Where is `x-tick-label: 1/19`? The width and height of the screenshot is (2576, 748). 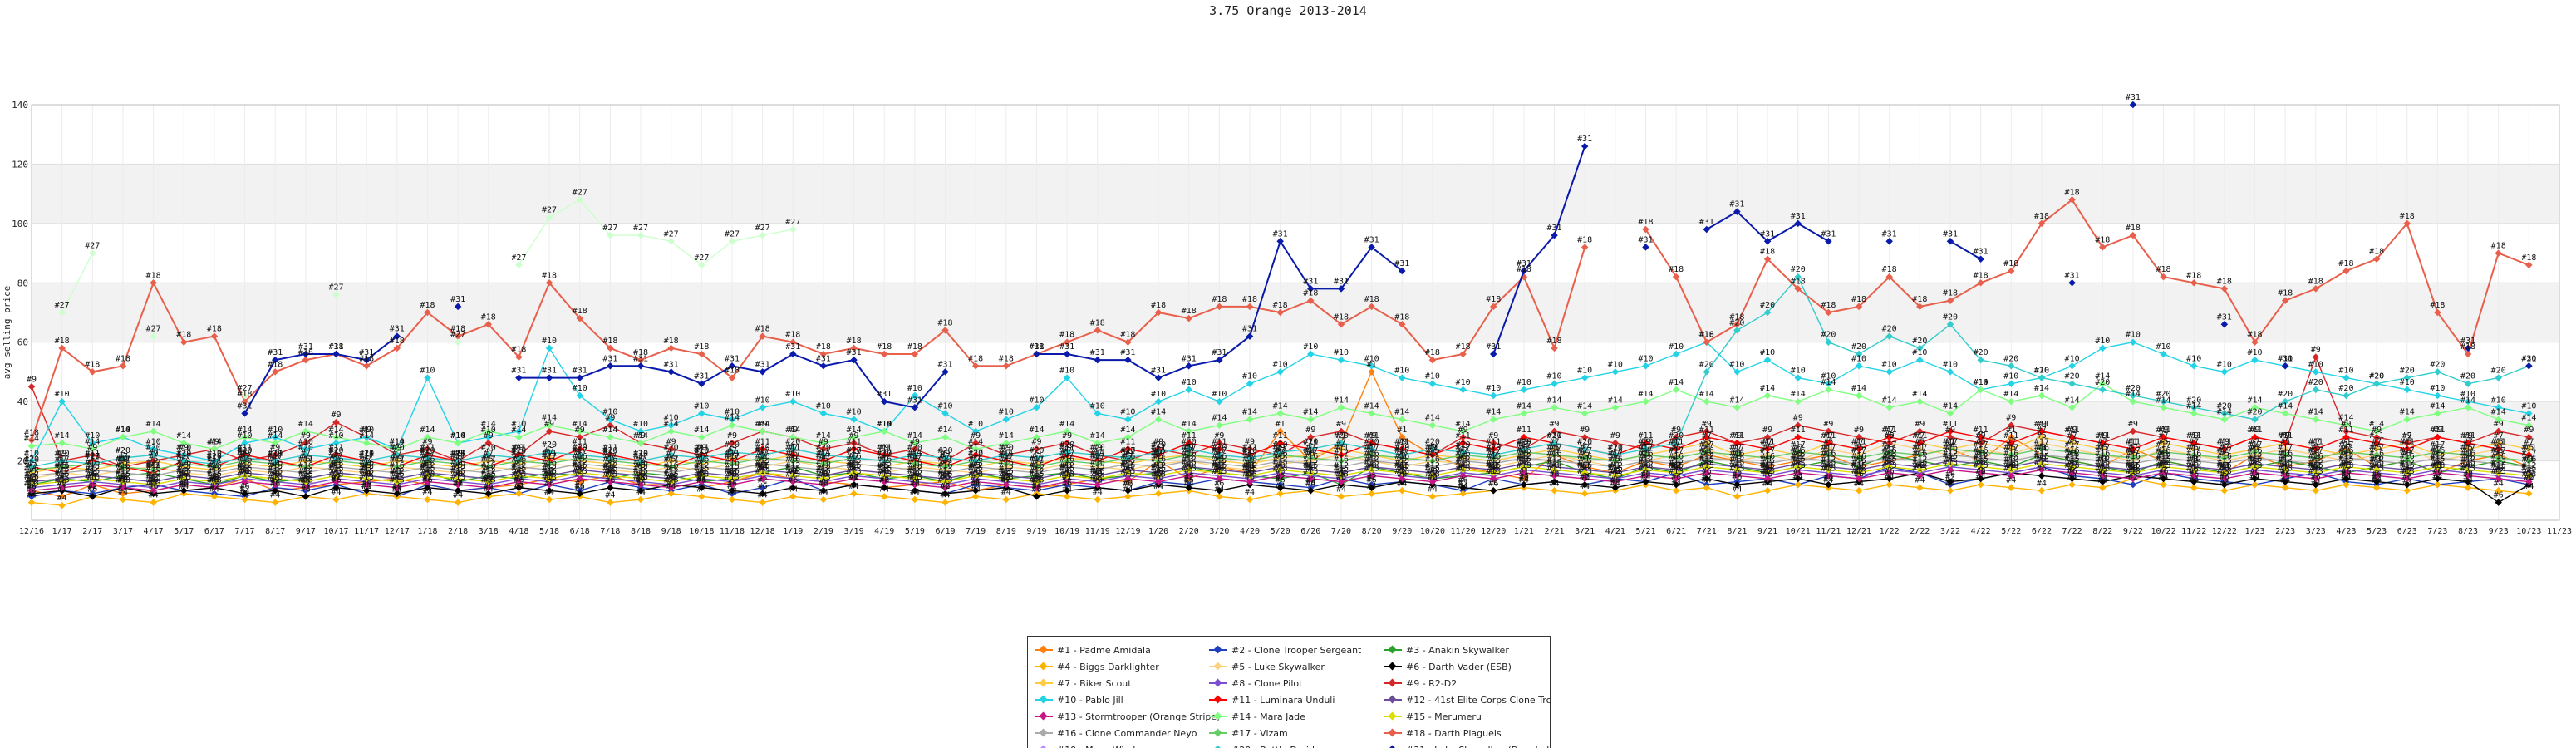
x-tick-label: 1/19 is located at coordinates (793, 531).